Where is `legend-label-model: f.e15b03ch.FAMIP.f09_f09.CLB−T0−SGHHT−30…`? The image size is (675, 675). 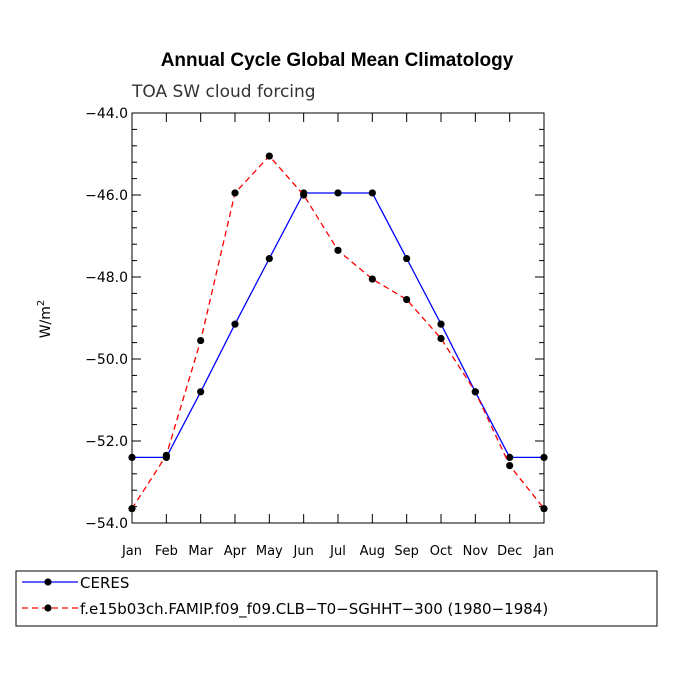
legend-label-model: f.e15b03ch.FAMIP.f09_f09.CLB−T0−SGHHT−30… is located at coordinates (314, 609).